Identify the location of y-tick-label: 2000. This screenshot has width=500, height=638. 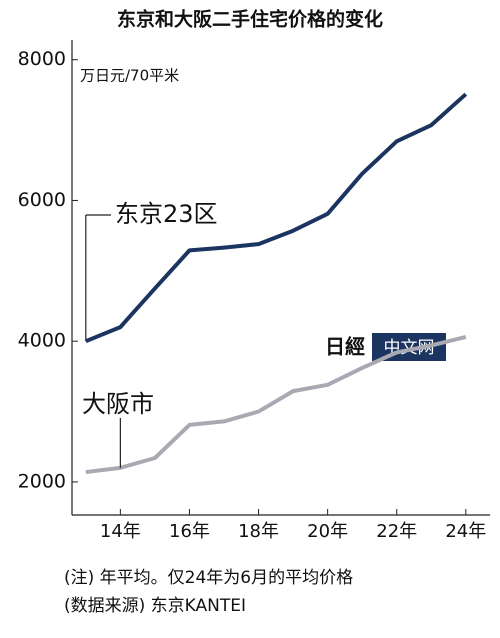
(42, 481).